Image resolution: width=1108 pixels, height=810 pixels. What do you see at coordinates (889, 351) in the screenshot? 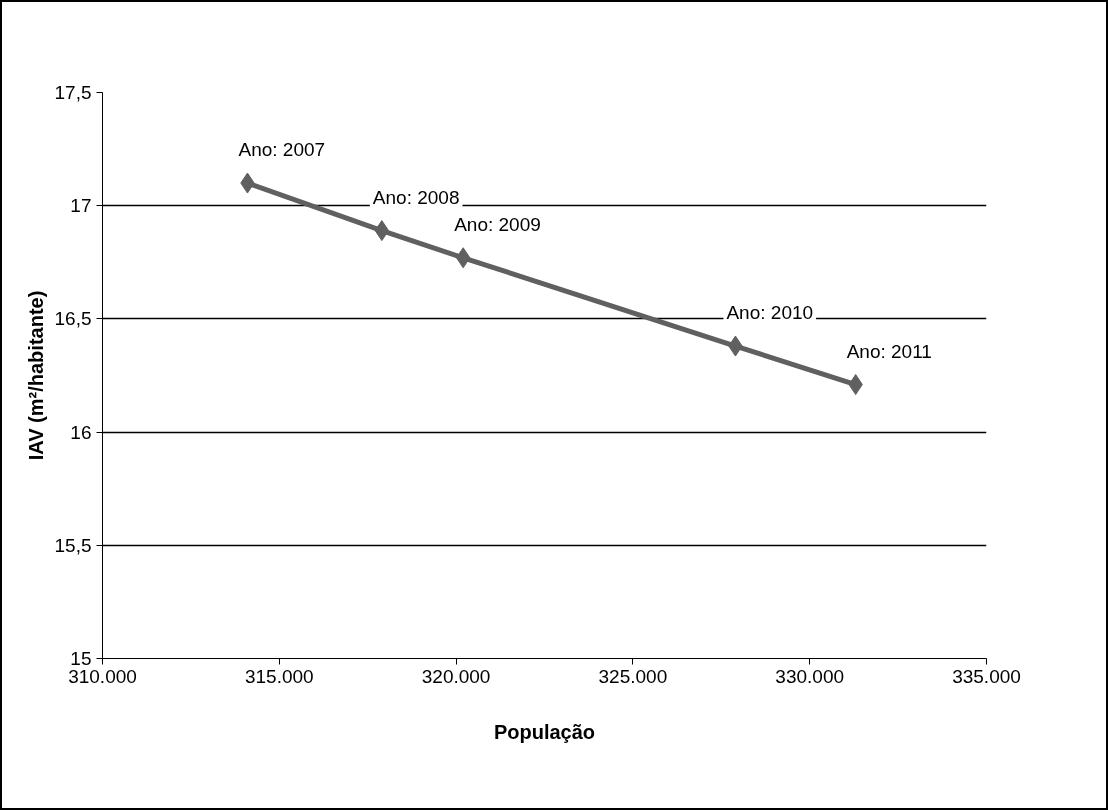
I see `annotation: Ano: 2011` at bounding box center [889, 351].